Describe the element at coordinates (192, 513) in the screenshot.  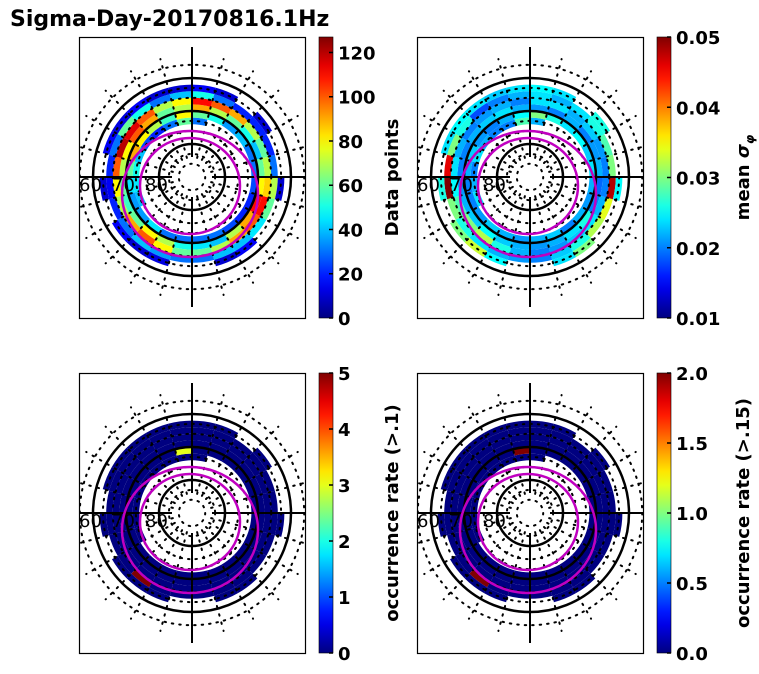
I see `dotted-grid-circle` at that location.